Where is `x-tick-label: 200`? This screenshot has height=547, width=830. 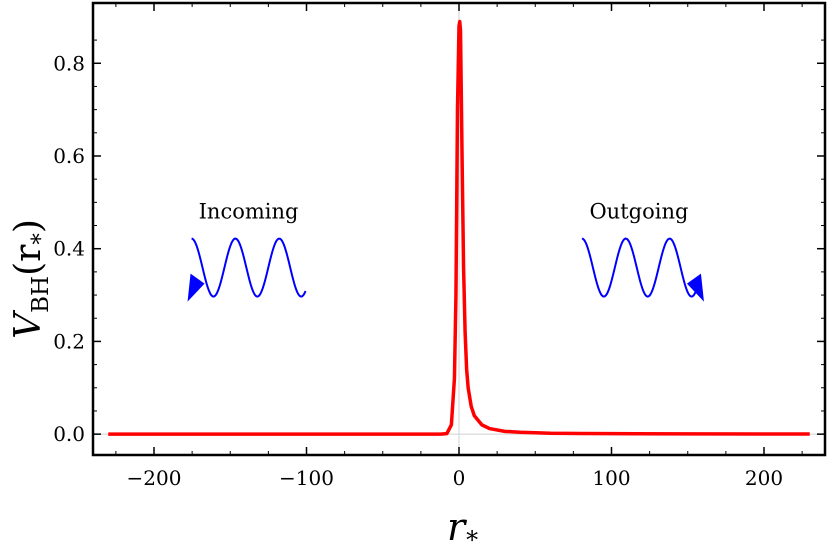 x-tick-label: 200 is located at coordinates (764, 478).